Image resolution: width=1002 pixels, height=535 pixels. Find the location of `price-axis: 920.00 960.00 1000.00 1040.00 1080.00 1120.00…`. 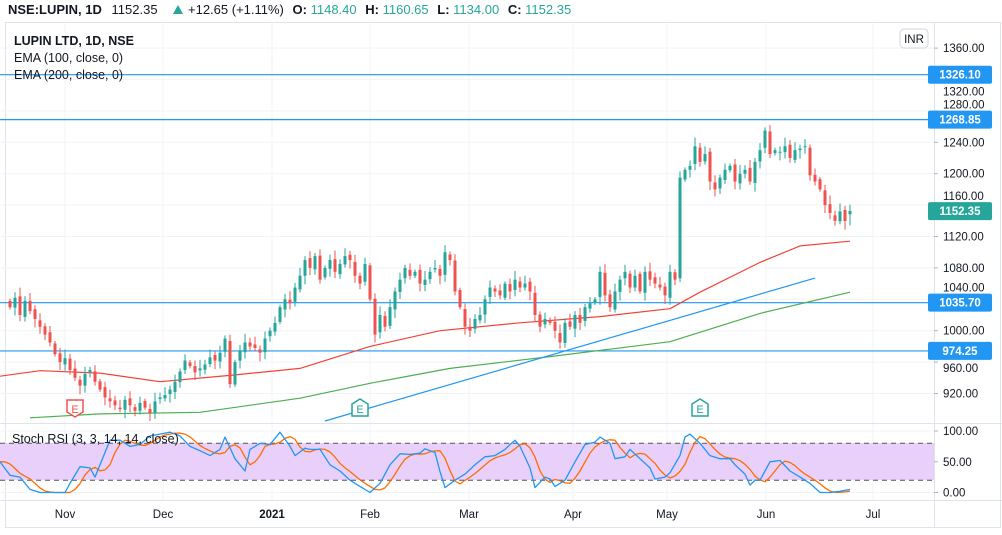

price-axis: 920.00 960.00 1000.00 1040.00 1080.00 1120.00… is located at coordinates (959, 271).